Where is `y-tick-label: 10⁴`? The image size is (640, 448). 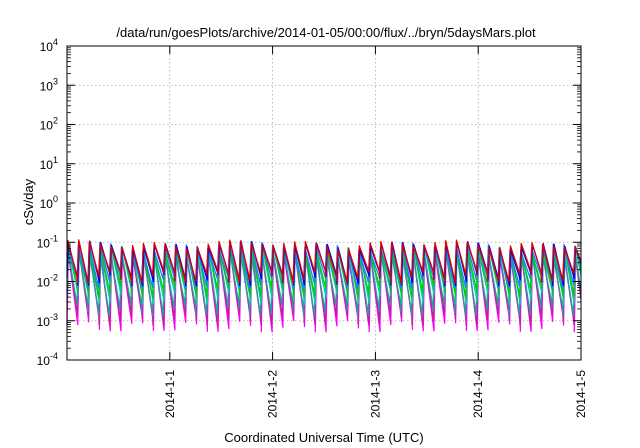
y-tick-label: 10⁴ is located at coordinates (49, 45).